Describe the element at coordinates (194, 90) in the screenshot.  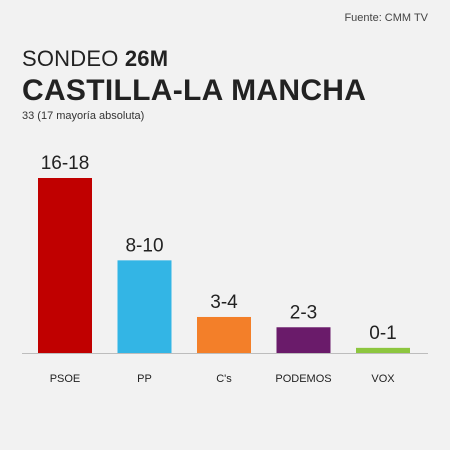
I see `chart-title: CASTILLA-LA MANCHA` at that location.